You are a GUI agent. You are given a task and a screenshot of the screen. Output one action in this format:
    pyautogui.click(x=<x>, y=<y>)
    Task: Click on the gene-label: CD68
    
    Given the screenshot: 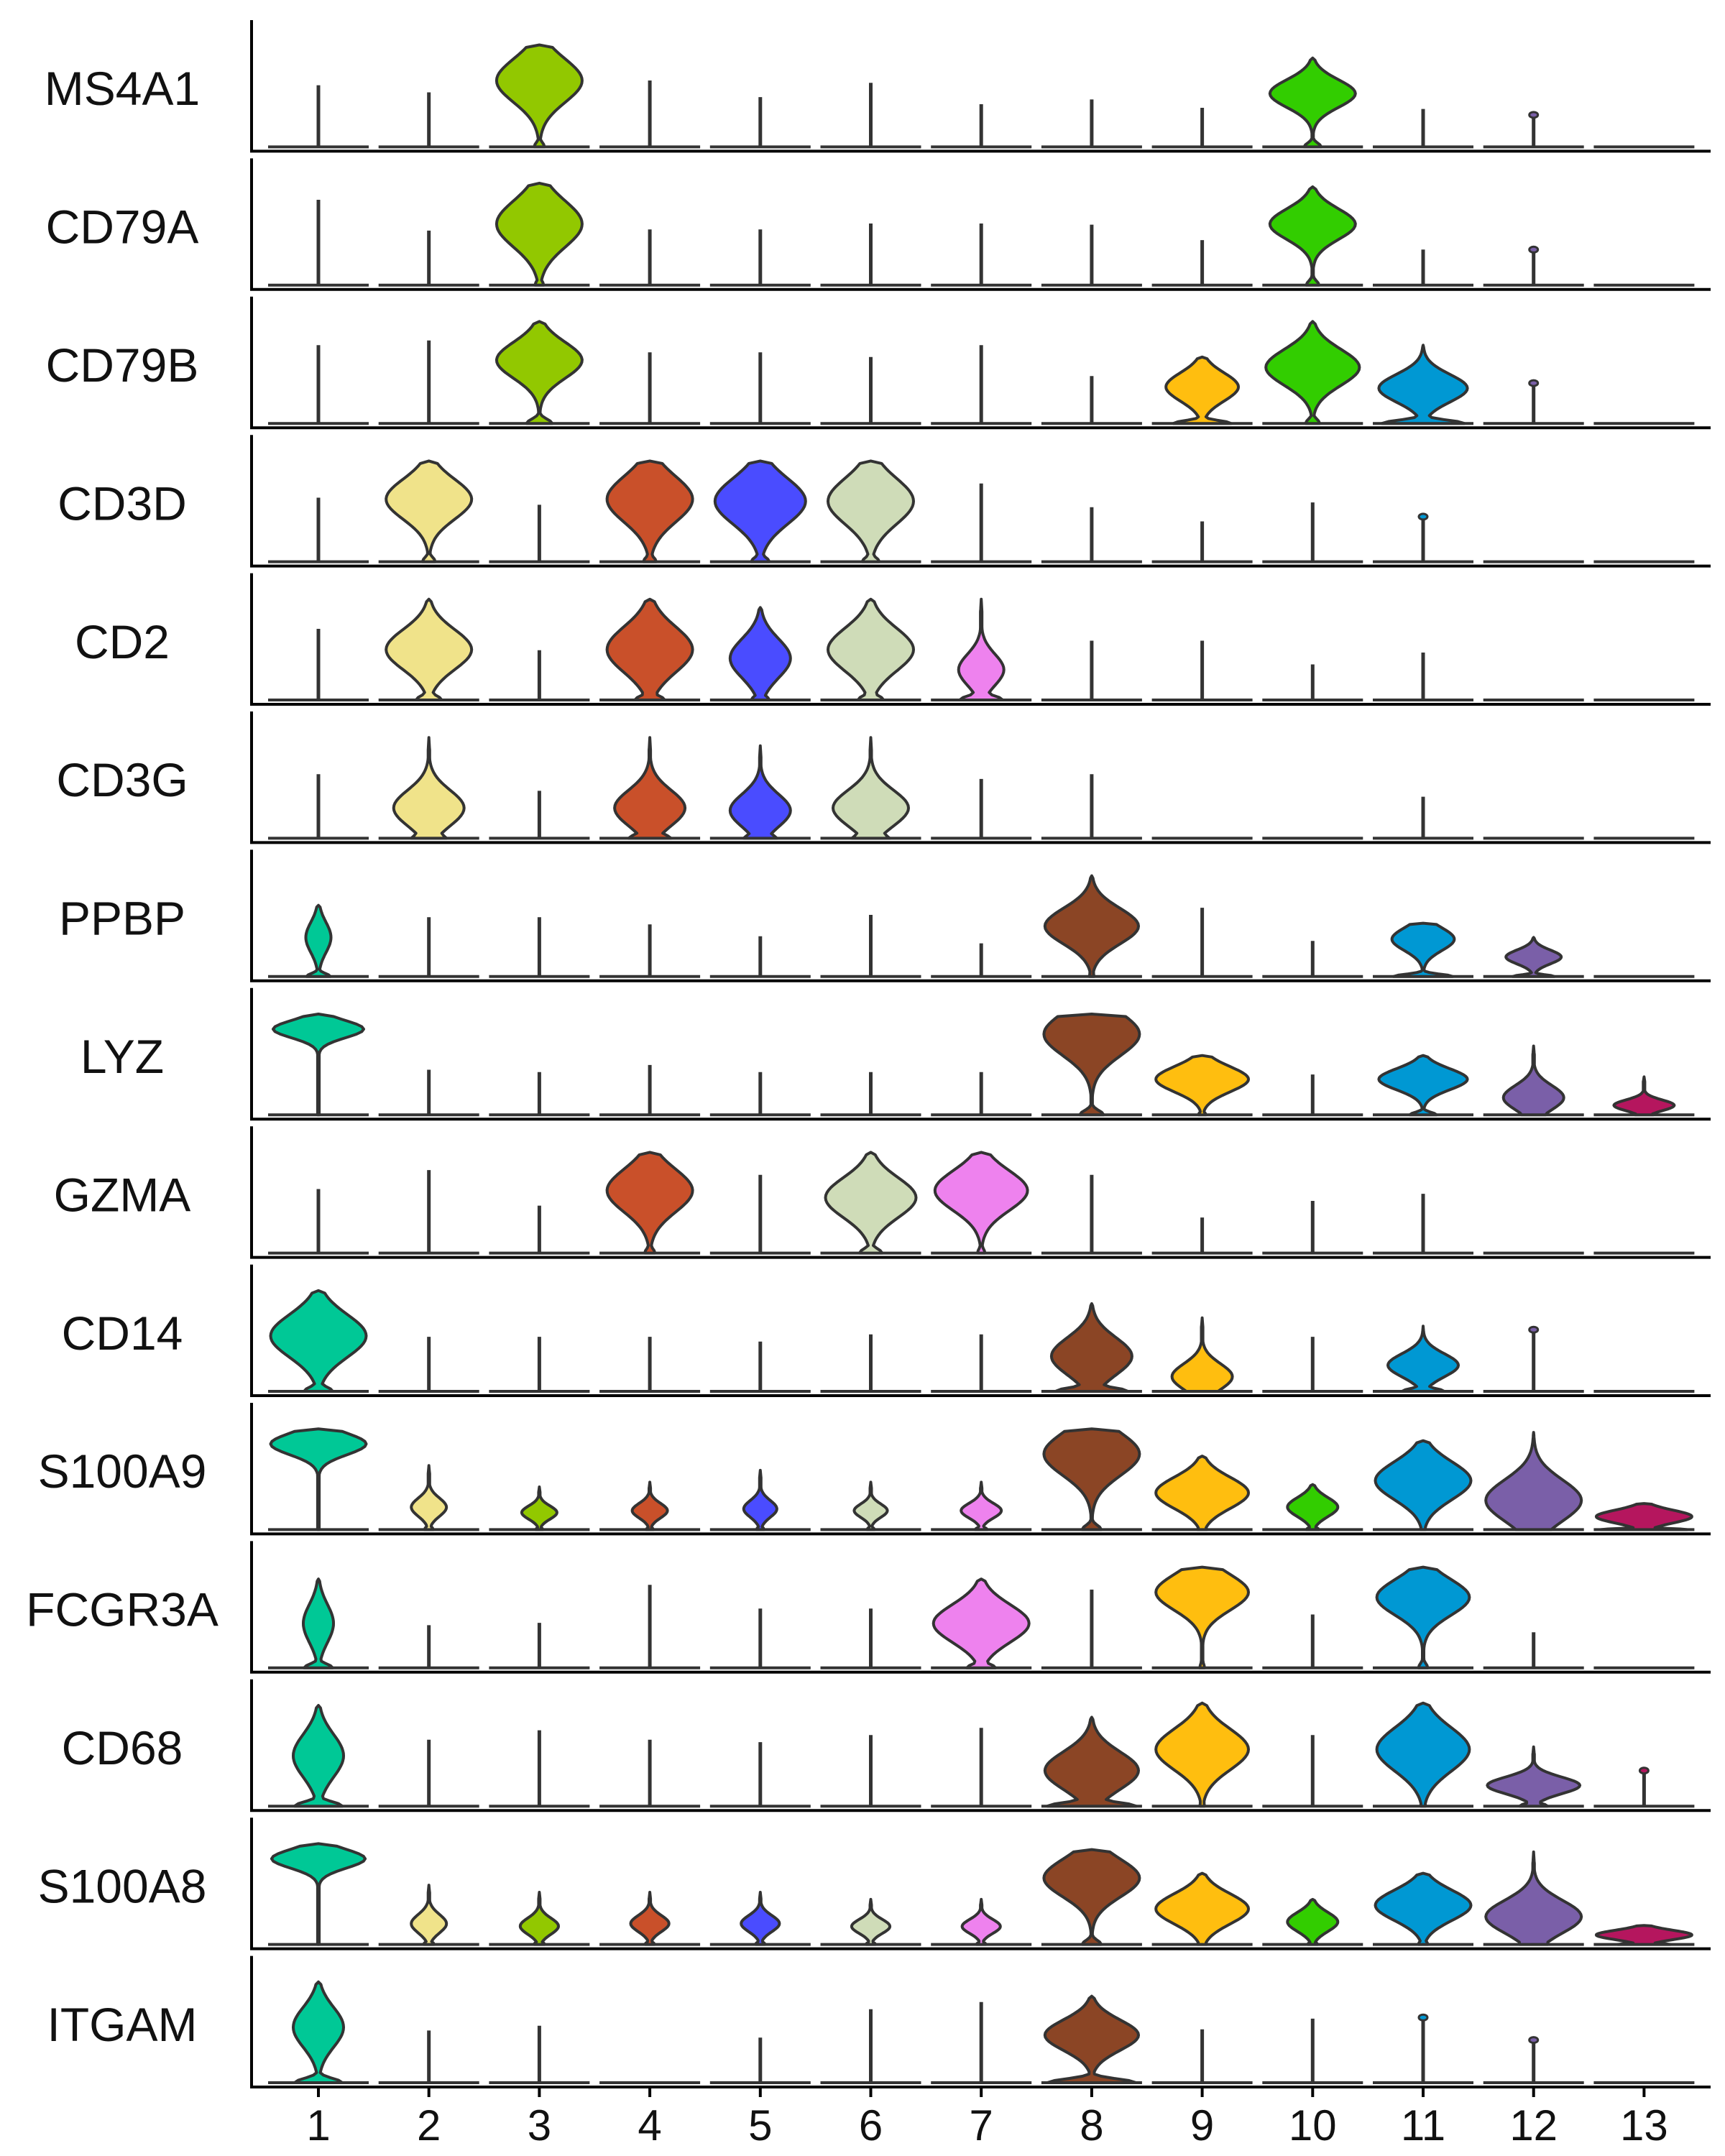 What is the action you would take?
    pyautogui.click(x=122, y=1747)
    